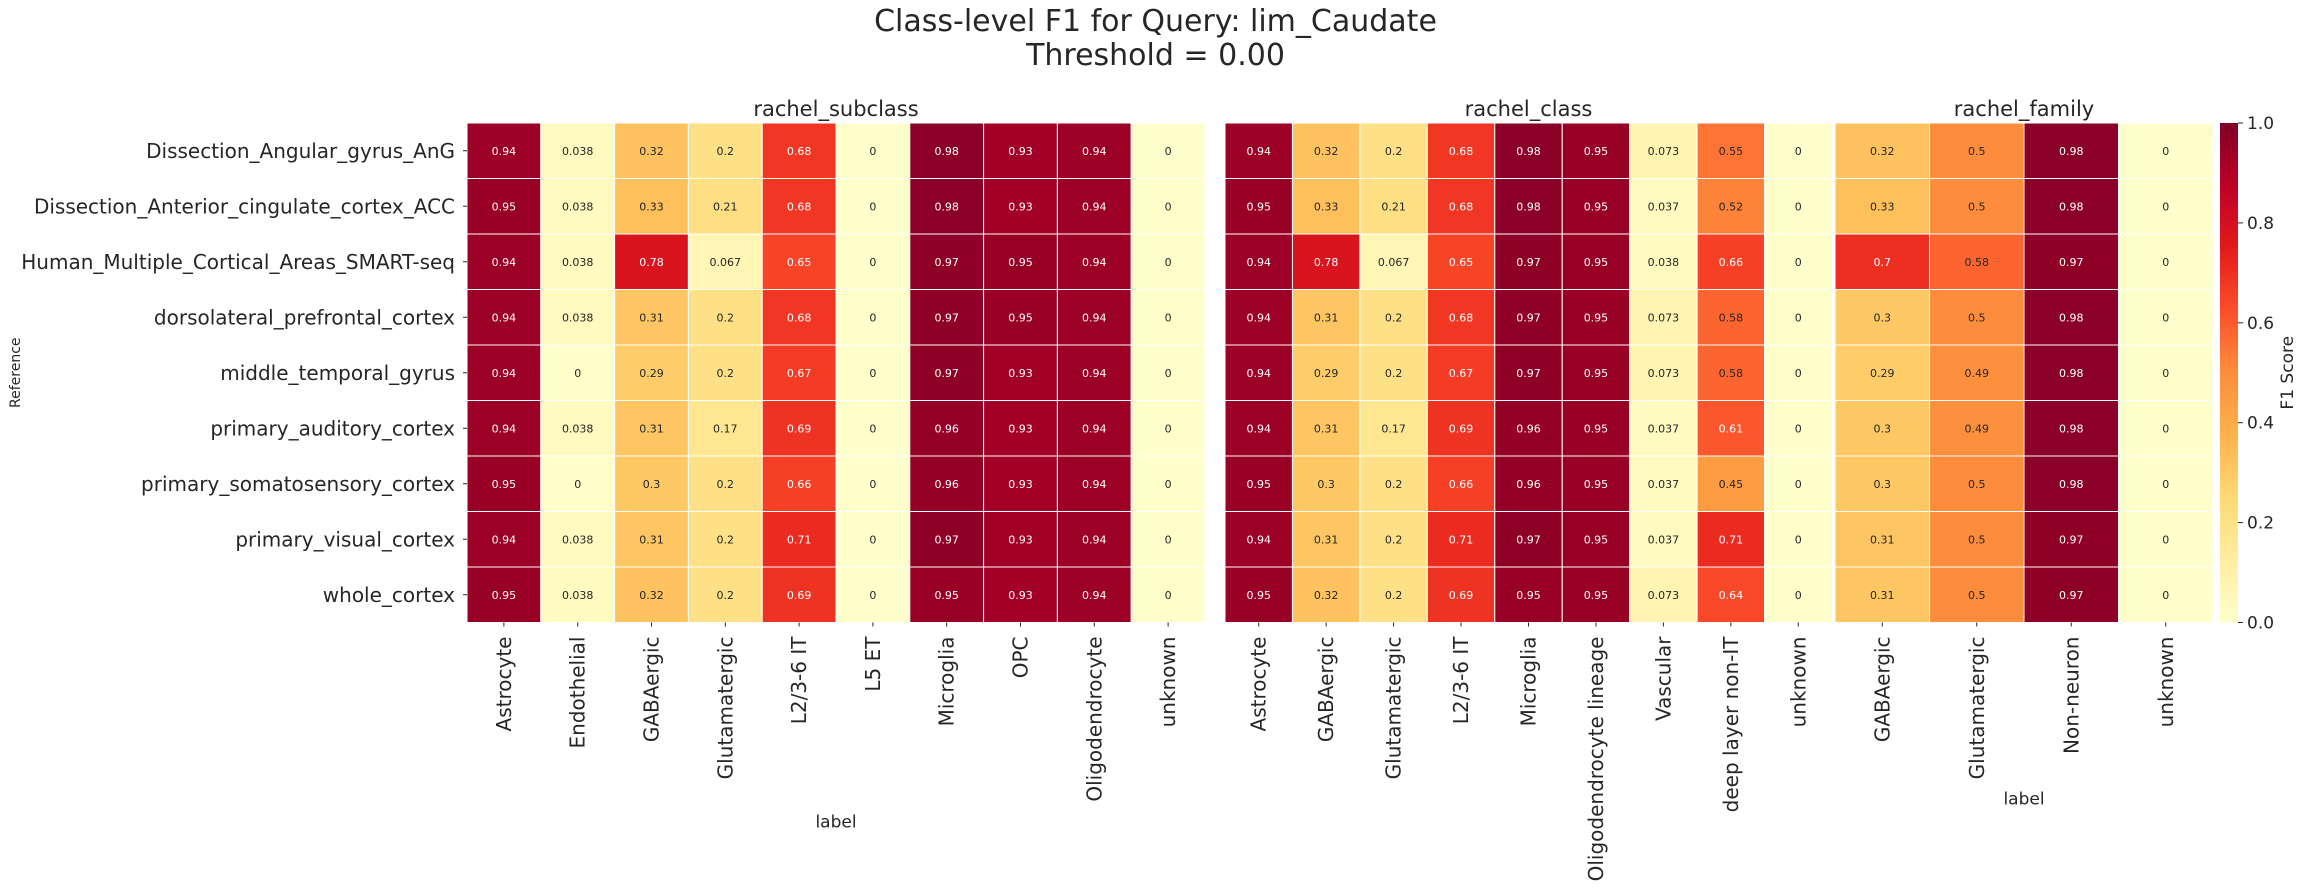 The image size is (2311, 895). Describe the element at coordinates (1020, 484) in the screenshot. I see `cell-value-label: 0.93` at that location.